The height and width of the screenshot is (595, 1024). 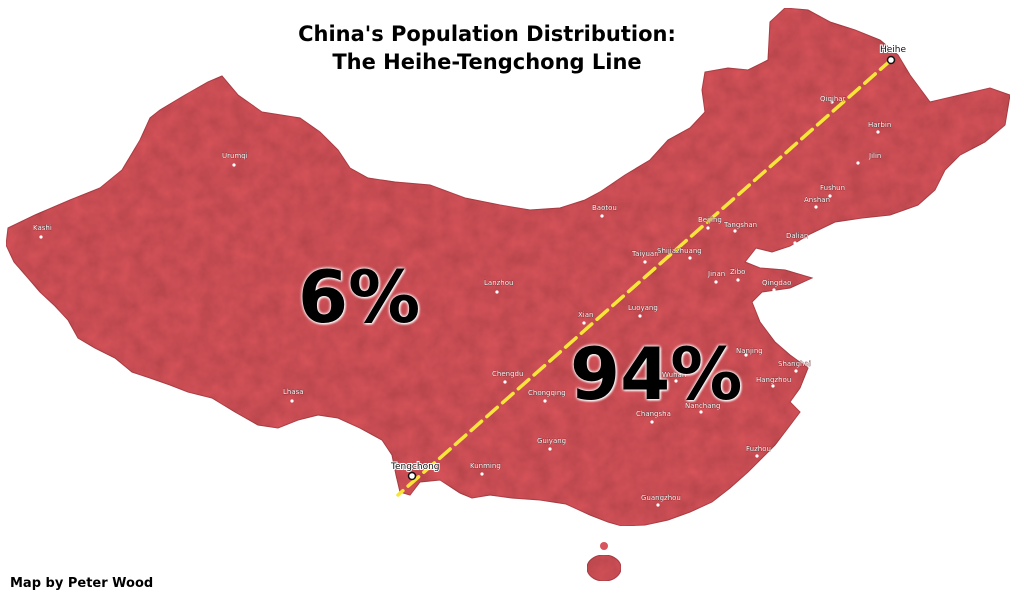 I want to click on svg-text: Luoyang, so click(x=643, y=308).